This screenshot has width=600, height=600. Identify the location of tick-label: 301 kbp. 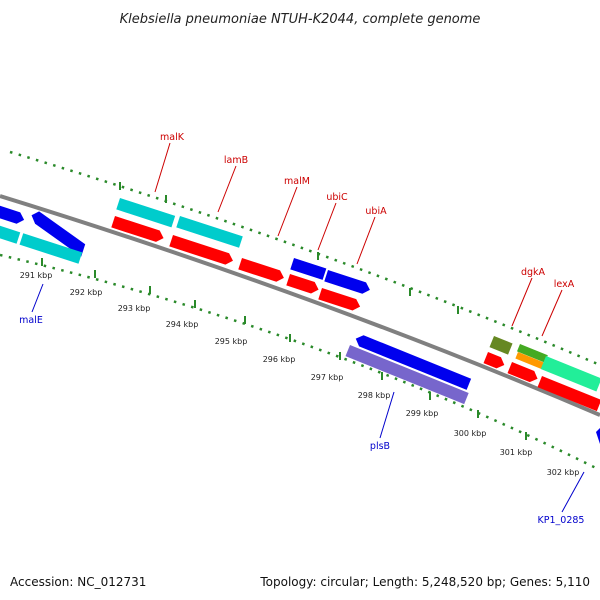
(516, 452).